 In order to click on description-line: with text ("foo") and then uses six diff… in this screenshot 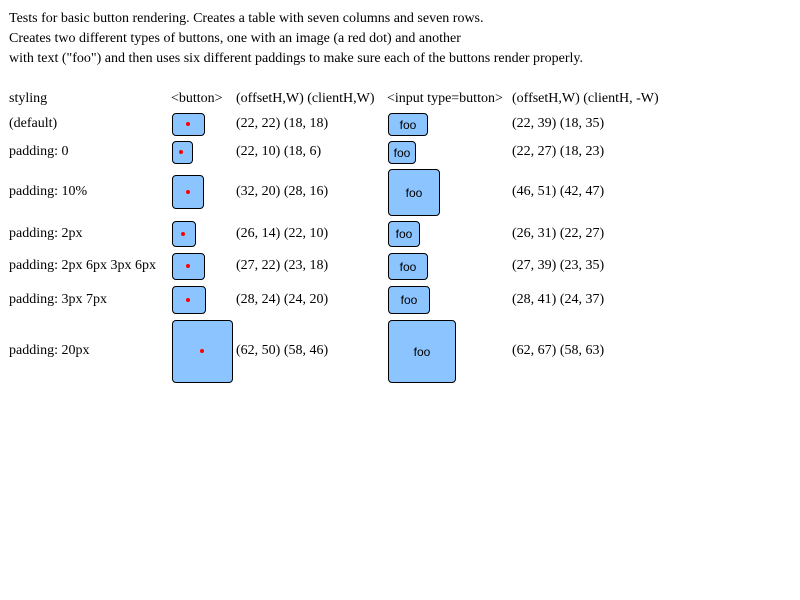, I will do `click(296, 58)`.